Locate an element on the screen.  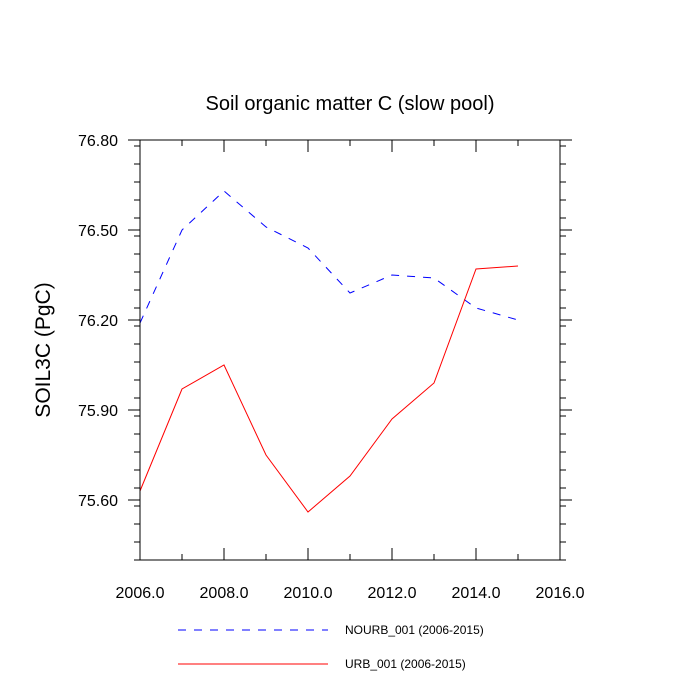
chart-title: Soil organic matter C (slow pool) is located at coordinates (350, 104).